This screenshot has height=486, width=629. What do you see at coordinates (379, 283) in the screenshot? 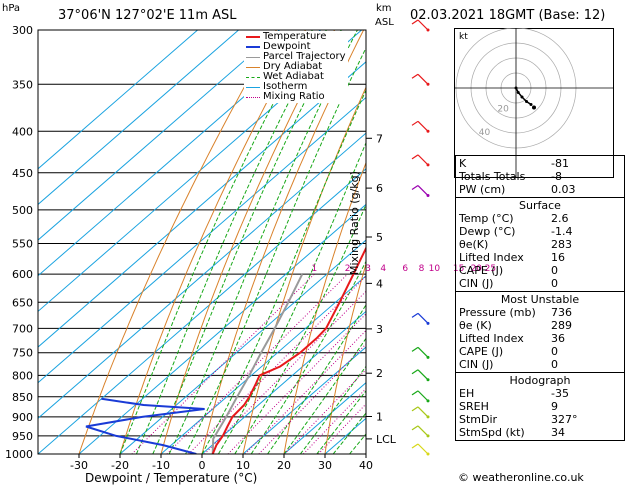
I see `km-tick-label: 4` at bounding box center [379, 283].